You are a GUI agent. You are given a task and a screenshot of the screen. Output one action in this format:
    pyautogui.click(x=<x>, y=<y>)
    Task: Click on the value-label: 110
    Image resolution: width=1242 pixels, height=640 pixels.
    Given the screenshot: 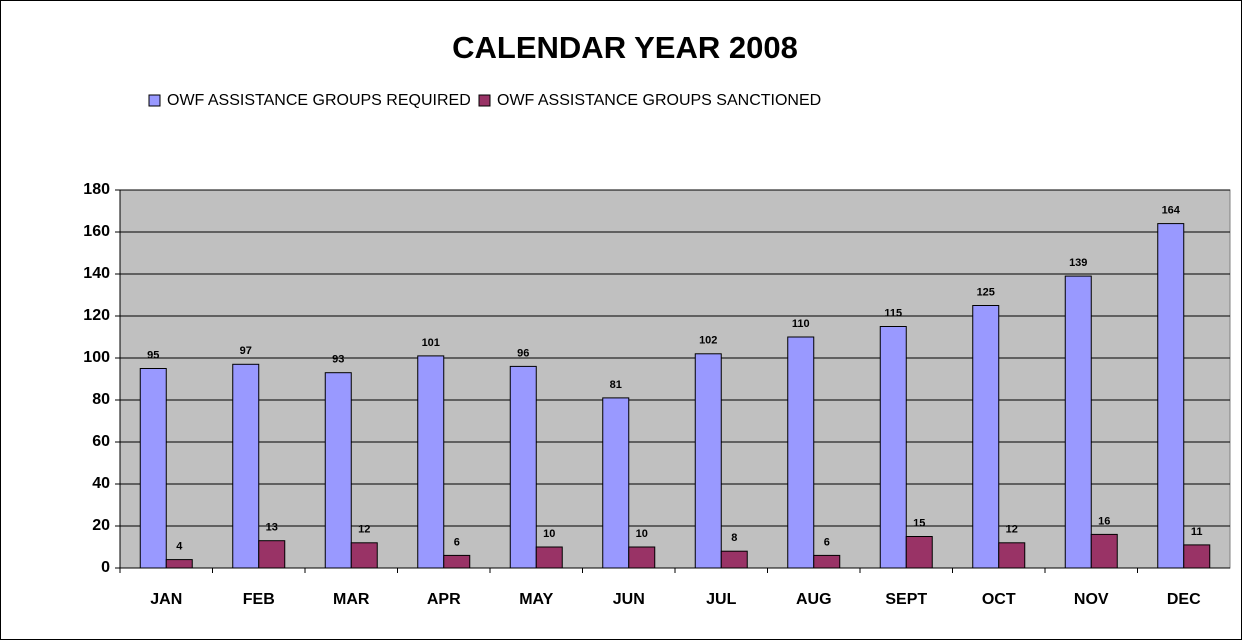 What is the action you would take?
    pyautogui.click(x=801, y=324)
    